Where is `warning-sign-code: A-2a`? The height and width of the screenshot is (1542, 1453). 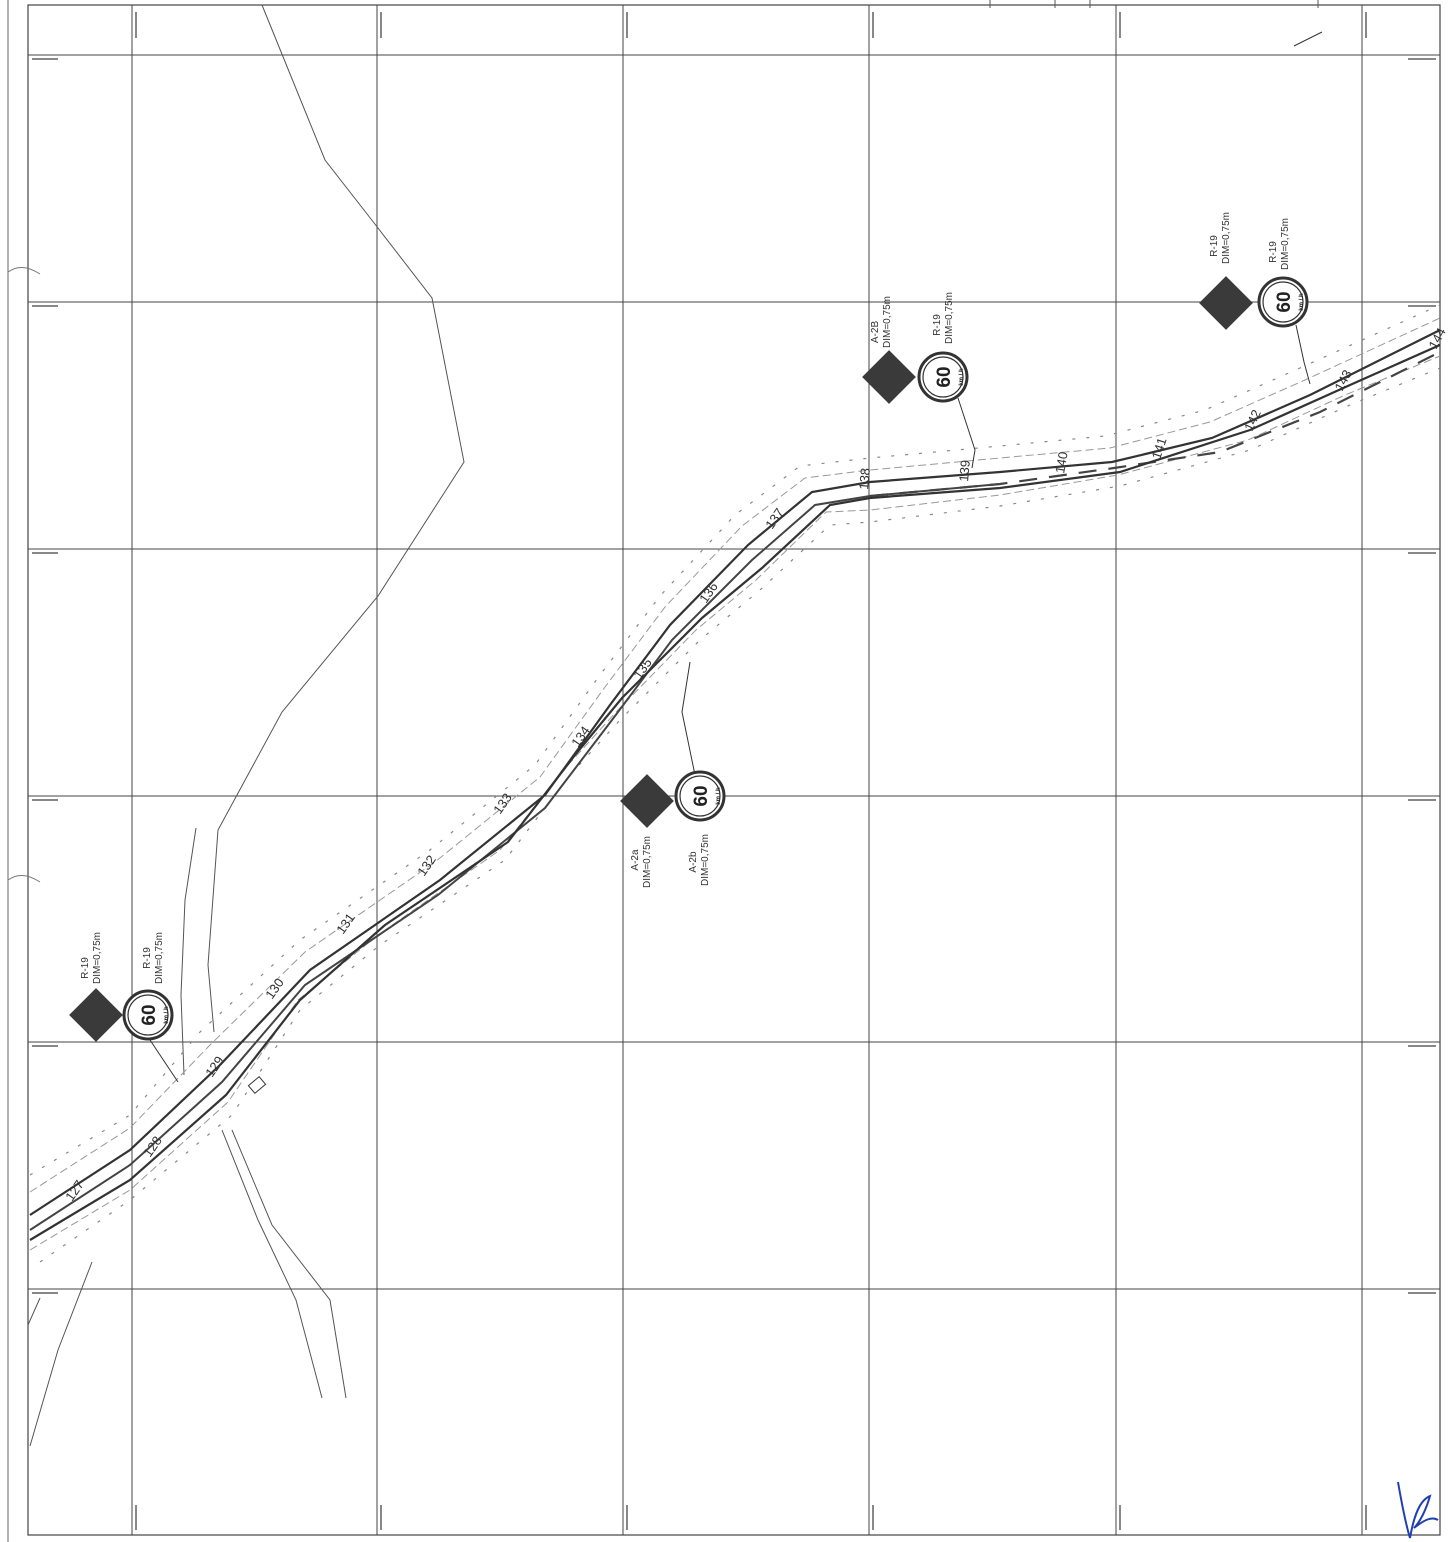
warning-sign-code: A-2a is located at coordinates (635, 860).